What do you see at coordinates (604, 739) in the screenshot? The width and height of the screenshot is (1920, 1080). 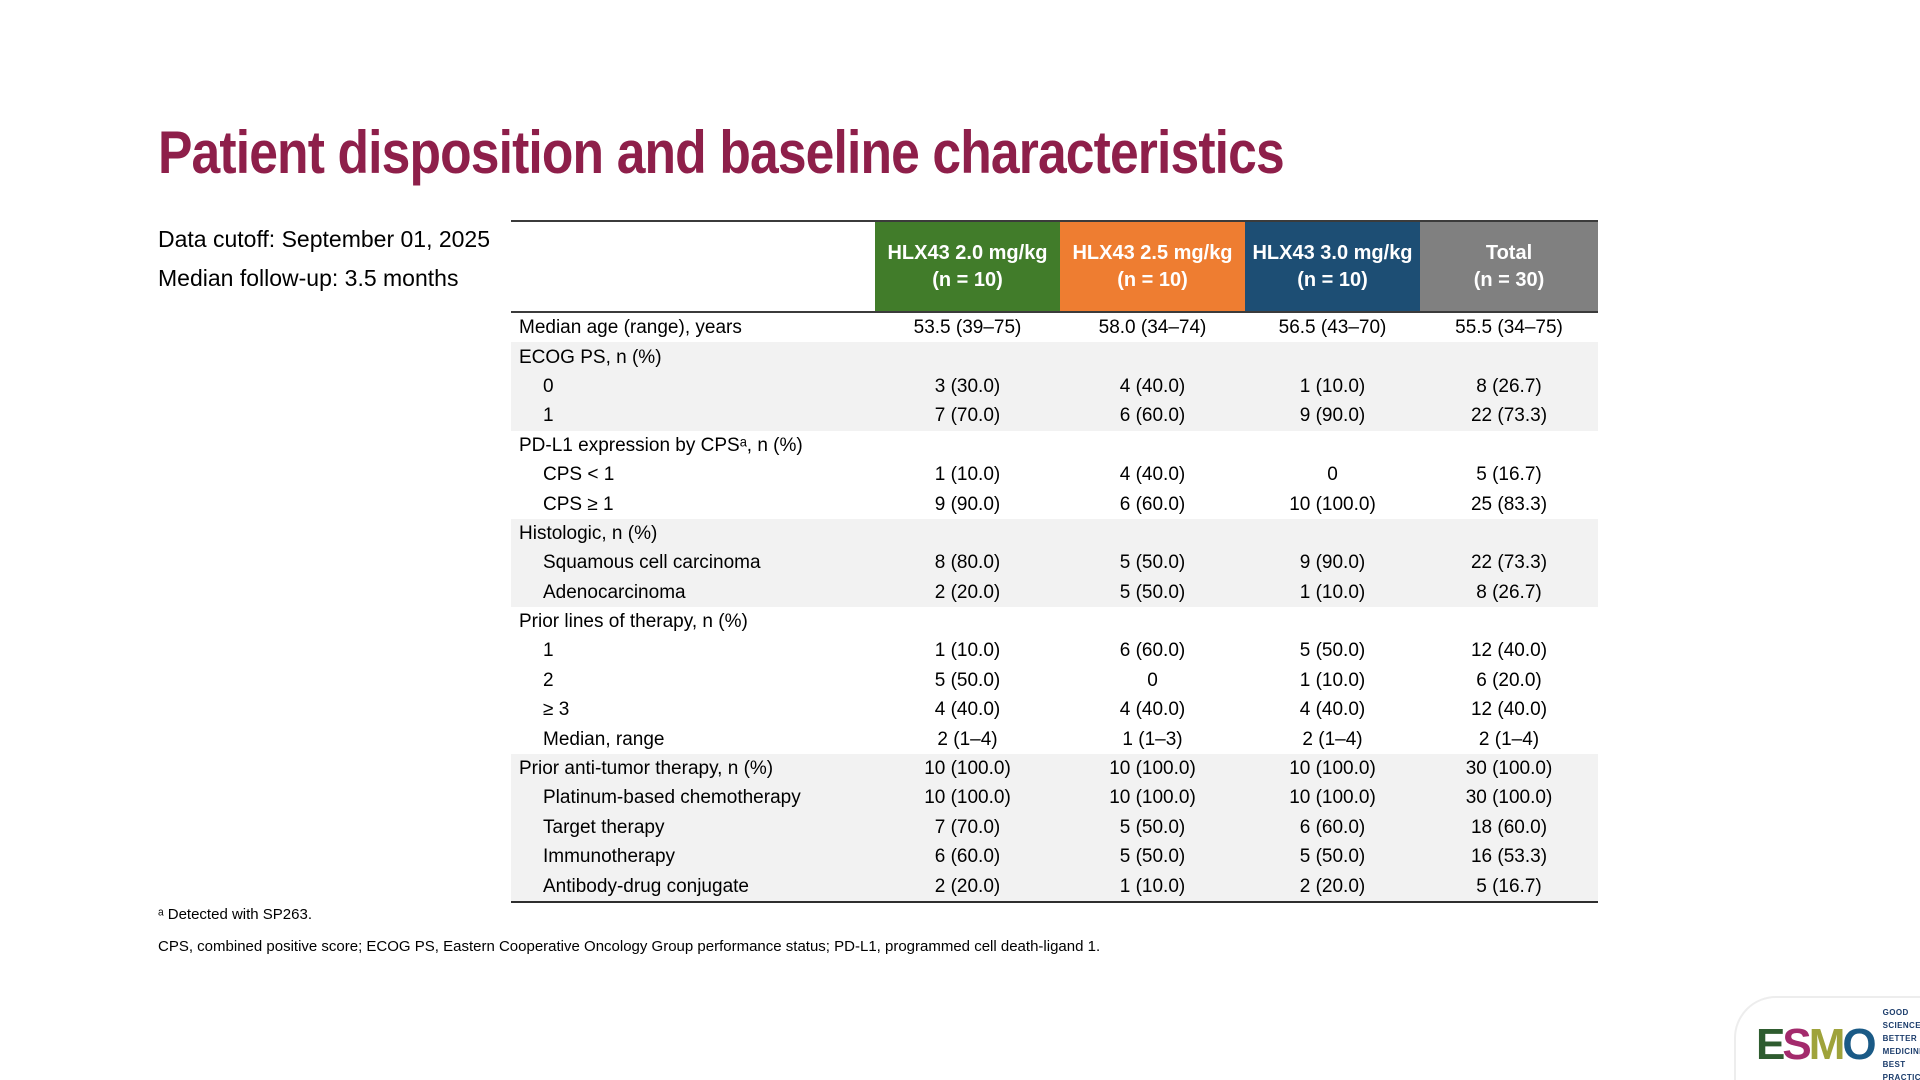 I see `row-label: Median, range` at bounding box center [604, 739].